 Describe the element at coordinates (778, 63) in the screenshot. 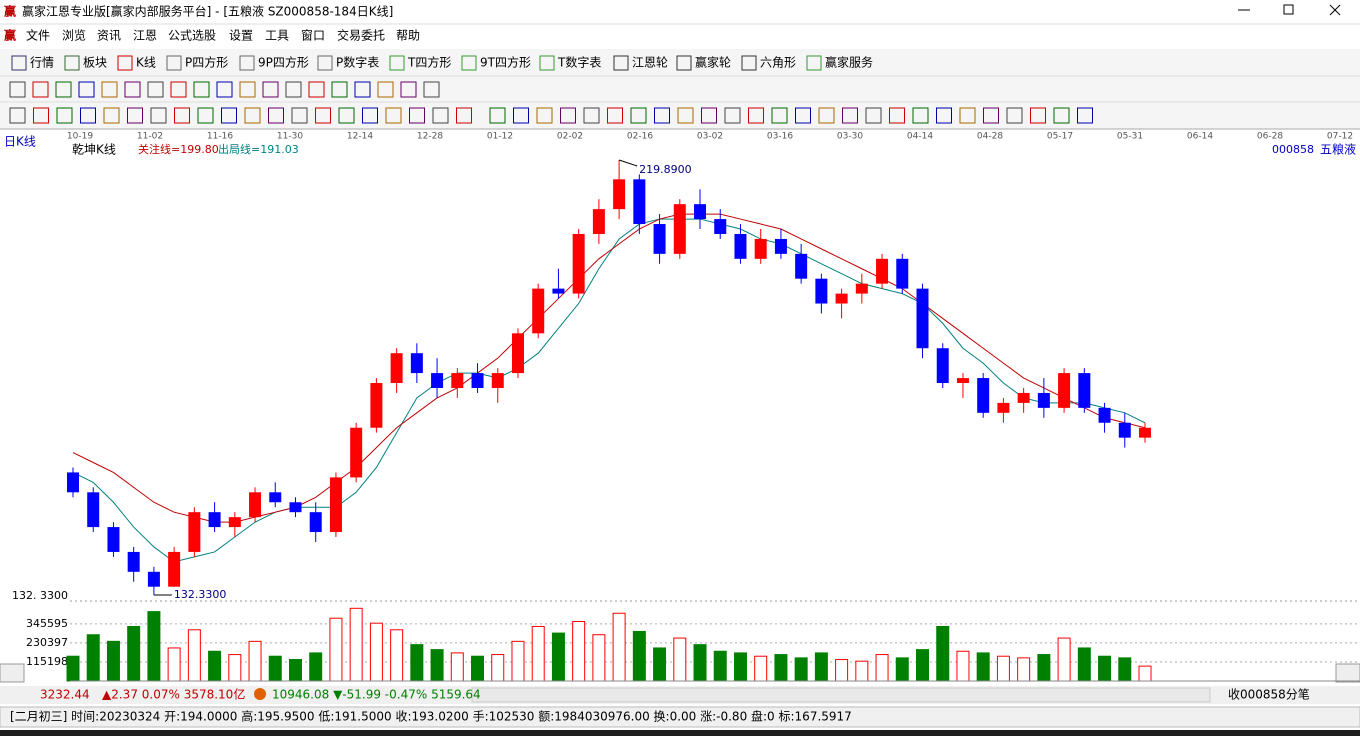

I see `toolbar-button: 六角形` at that location.